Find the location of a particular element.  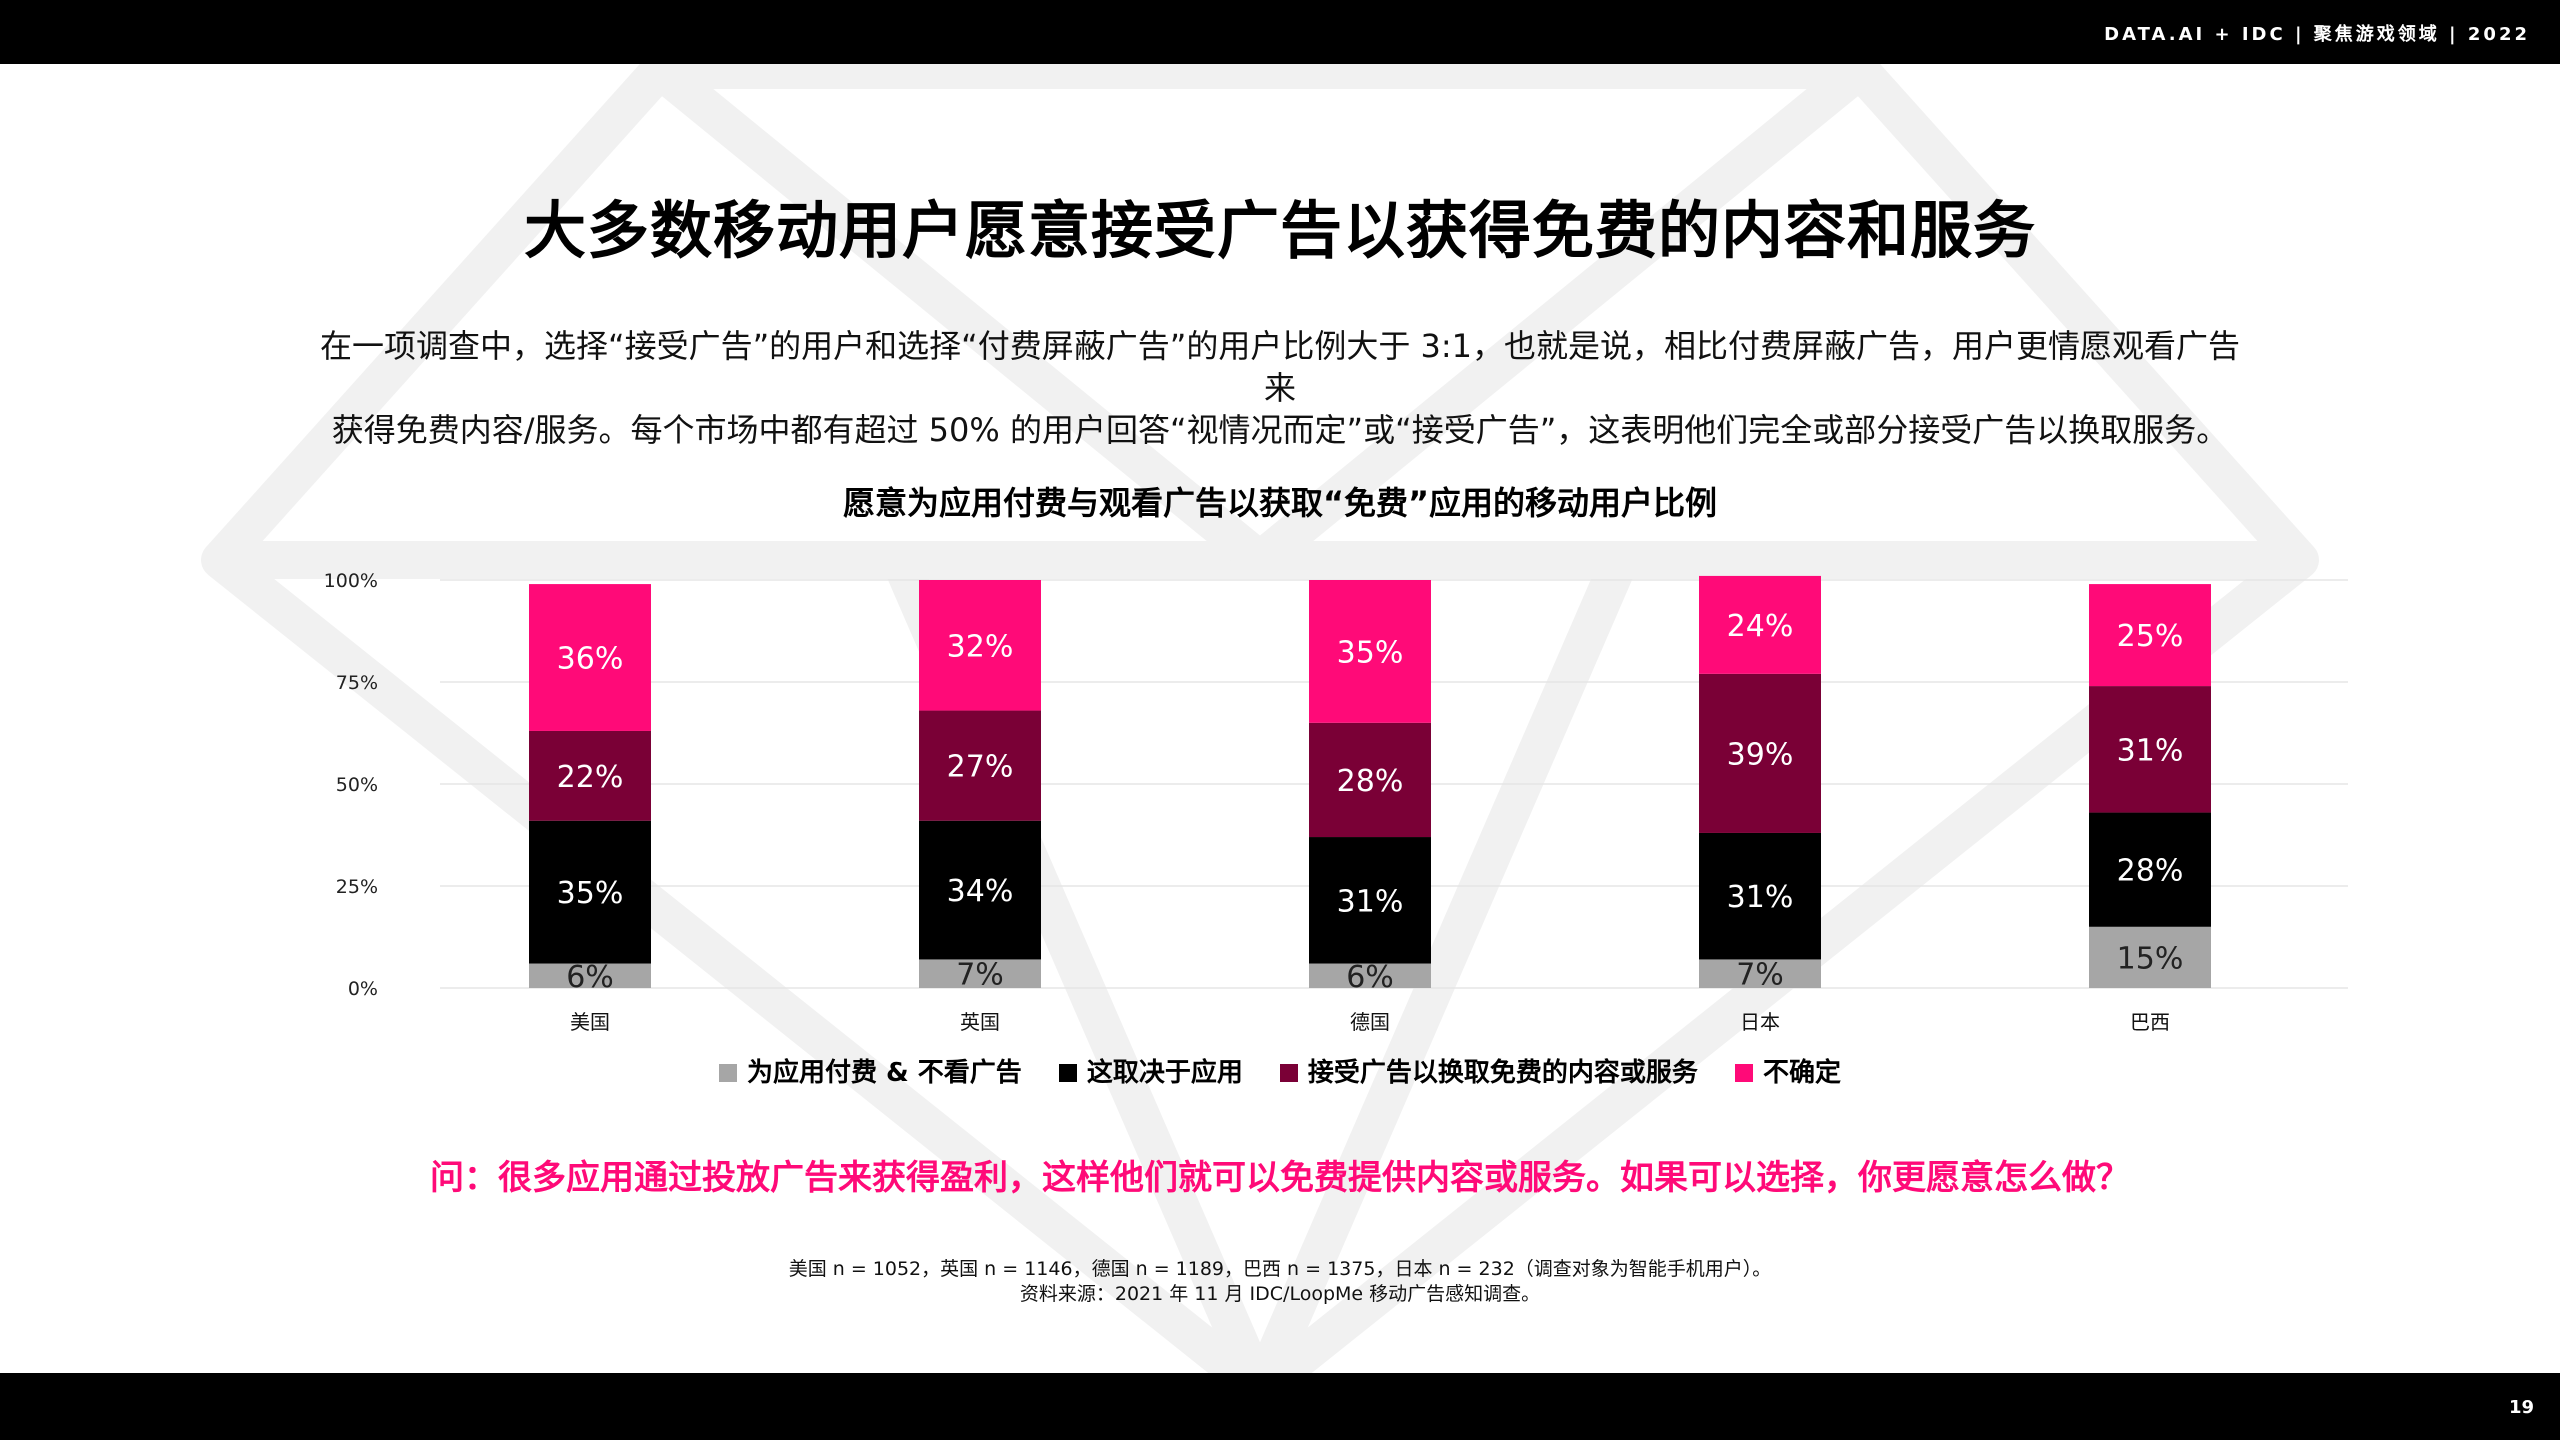

legend-label-accept-ads: 接受广告以换取免费的内容或服务 is located at coordinates (1502, 1073).